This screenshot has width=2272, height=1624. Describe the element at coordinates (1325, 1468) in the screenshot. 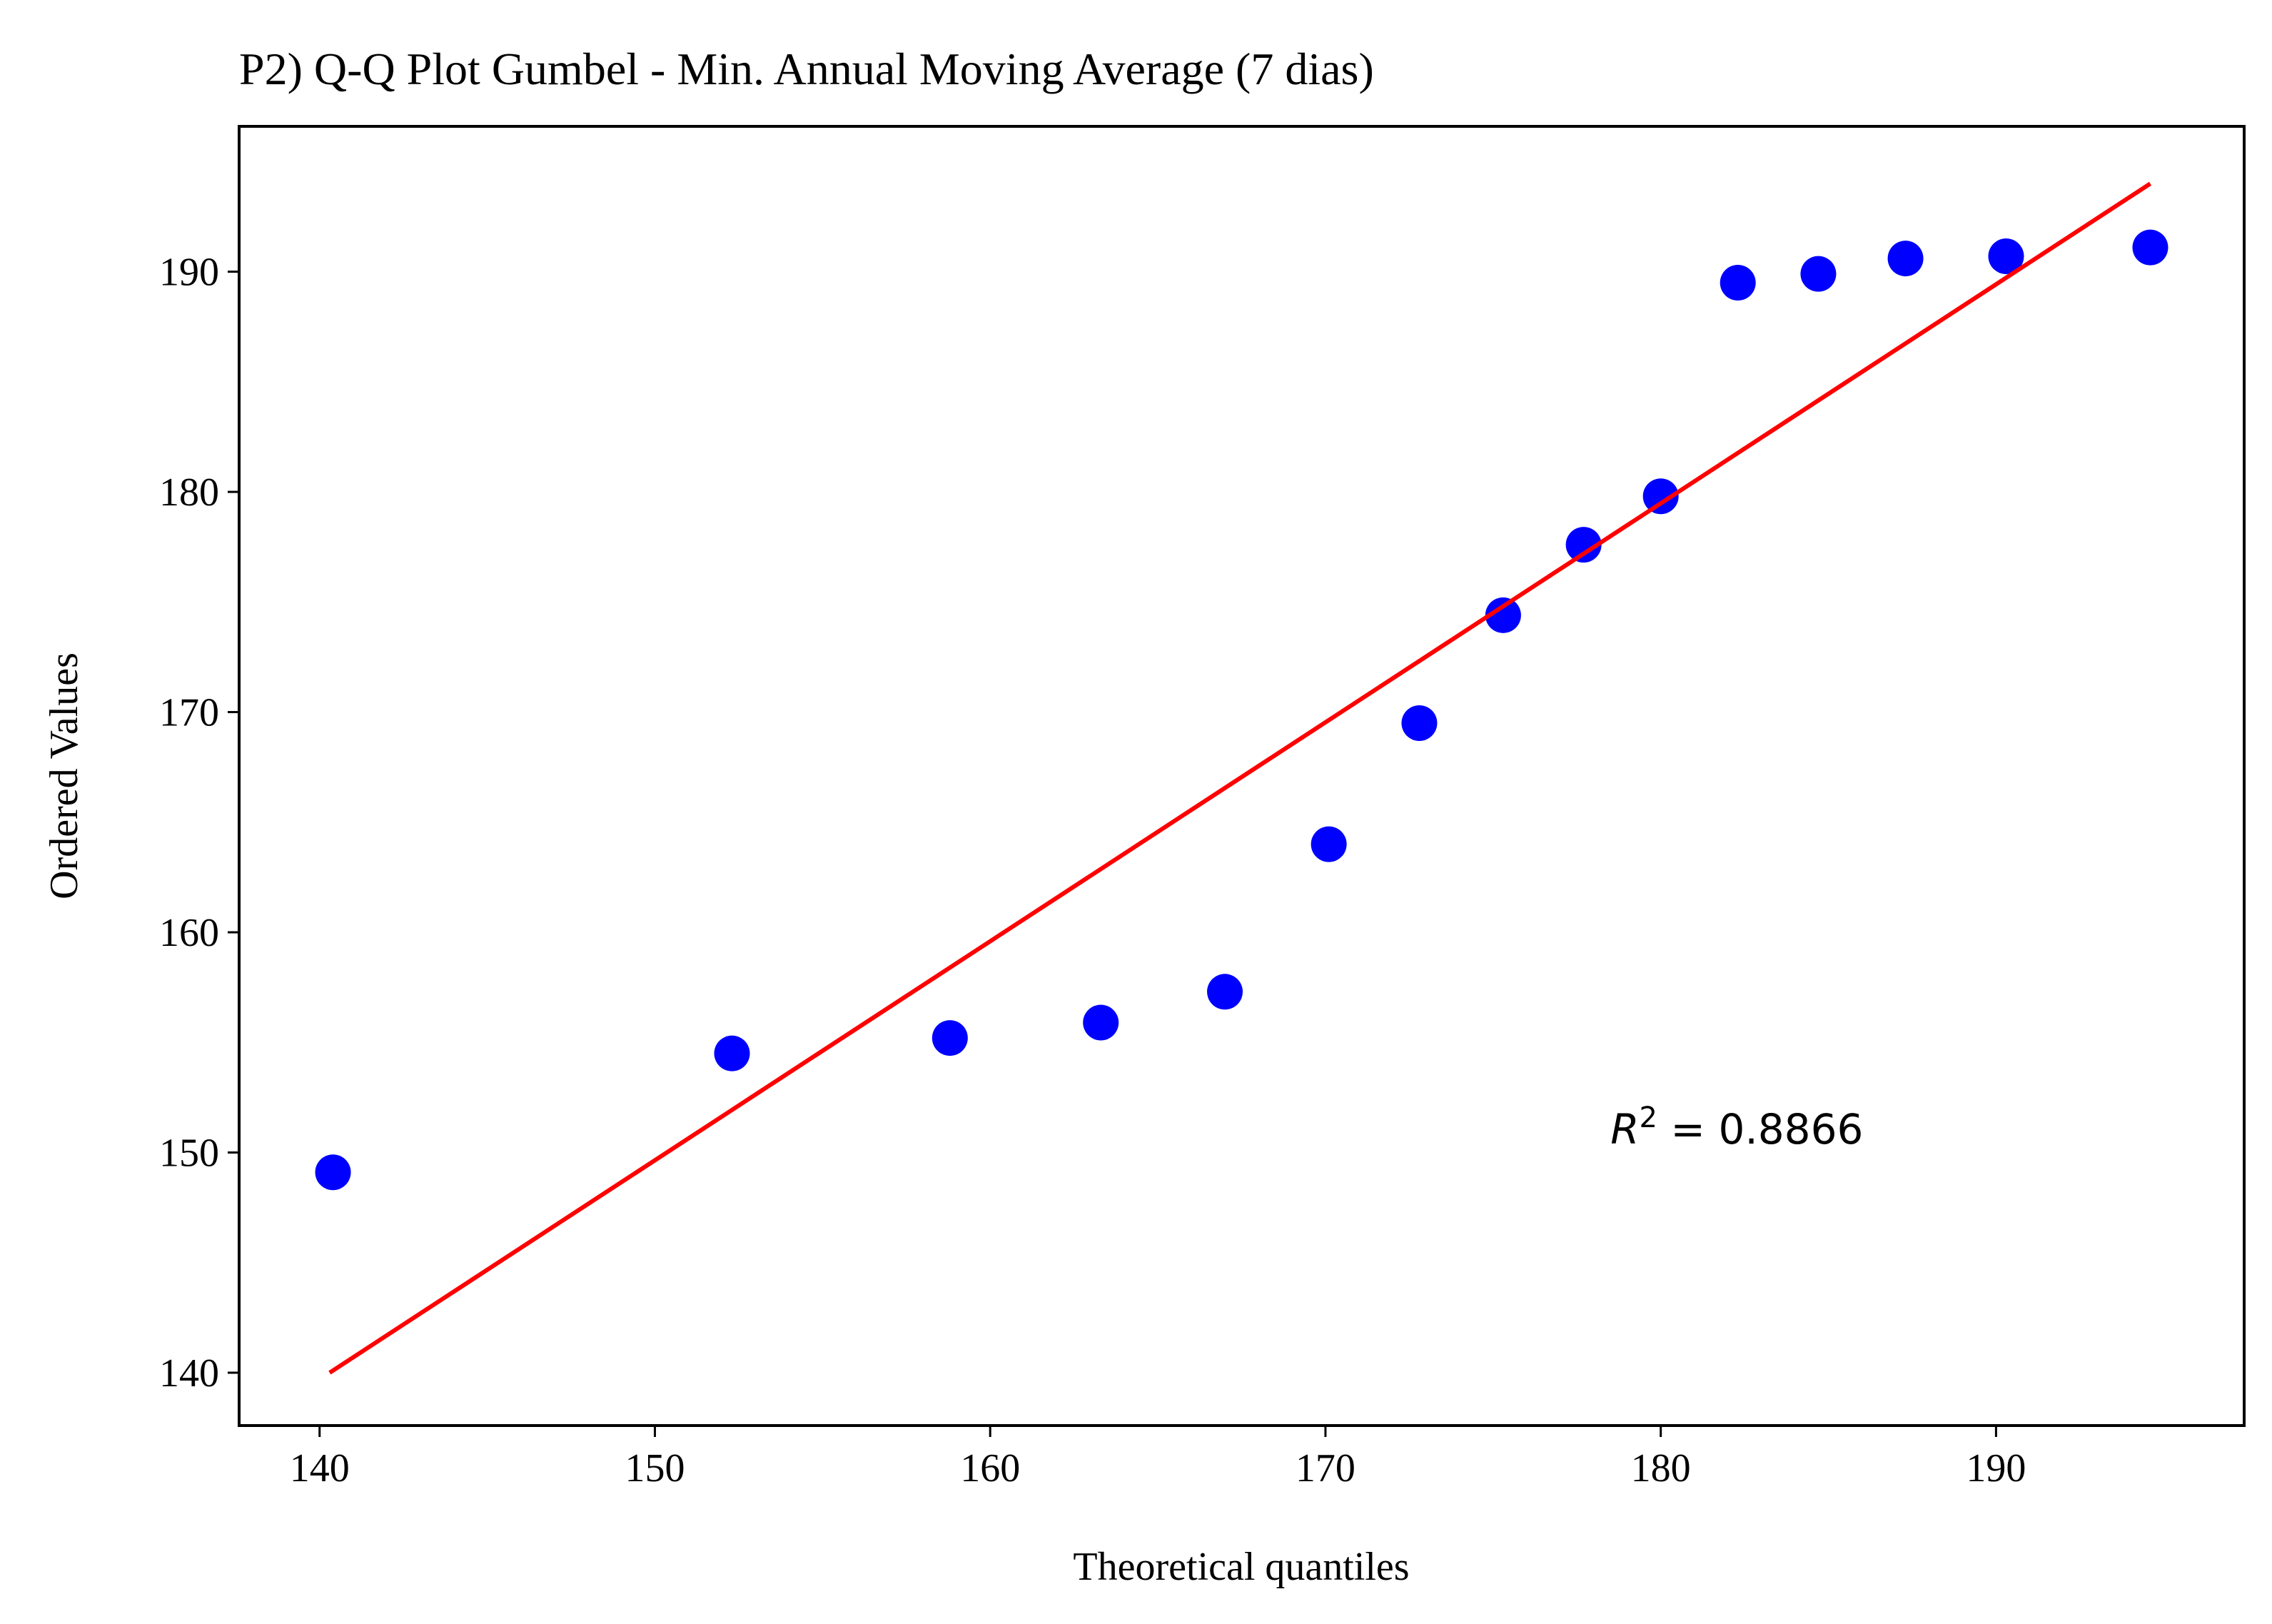

I see `x-tick-label: 170` at that location.